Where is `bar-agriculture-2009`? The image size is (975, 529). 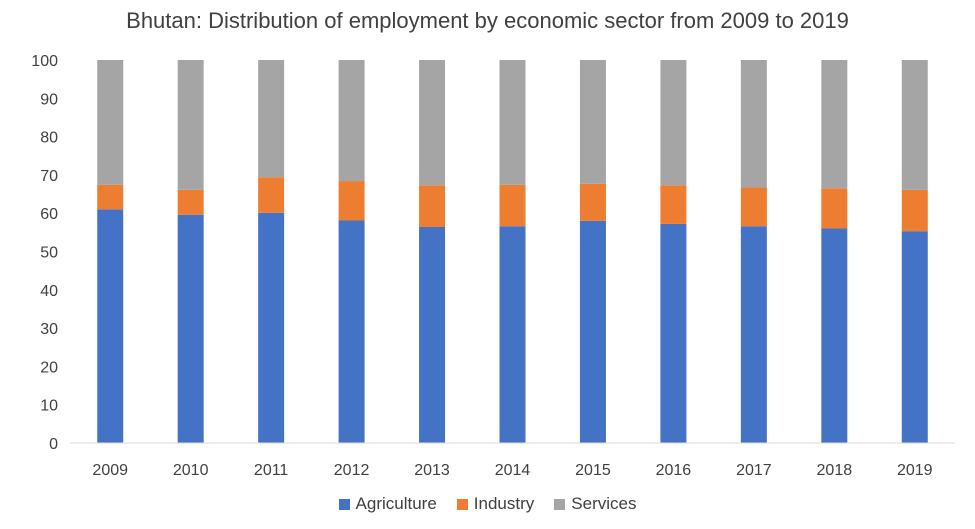 bar-agriculture-2009 is located at coordinates (110, 326).